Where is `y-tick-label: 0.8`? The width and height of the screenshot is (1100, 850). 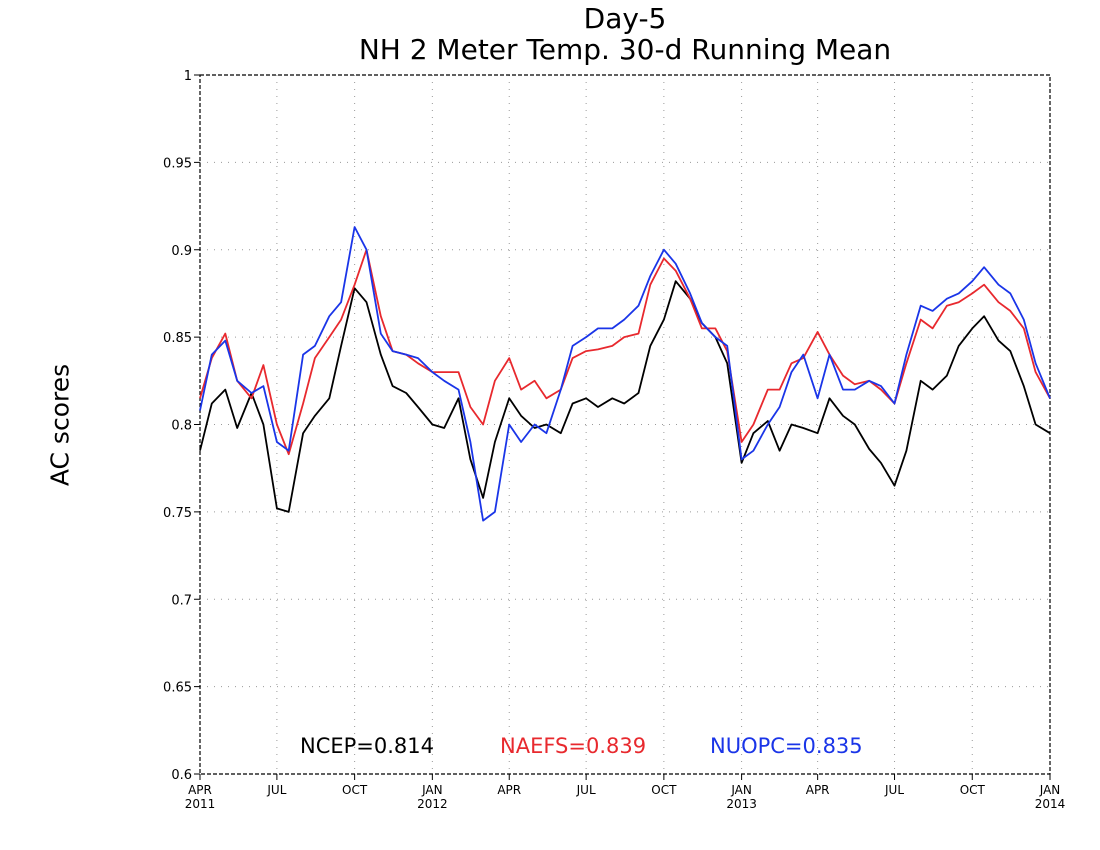 y-tick-label: 0.8 is located at coordinates (181, 426).